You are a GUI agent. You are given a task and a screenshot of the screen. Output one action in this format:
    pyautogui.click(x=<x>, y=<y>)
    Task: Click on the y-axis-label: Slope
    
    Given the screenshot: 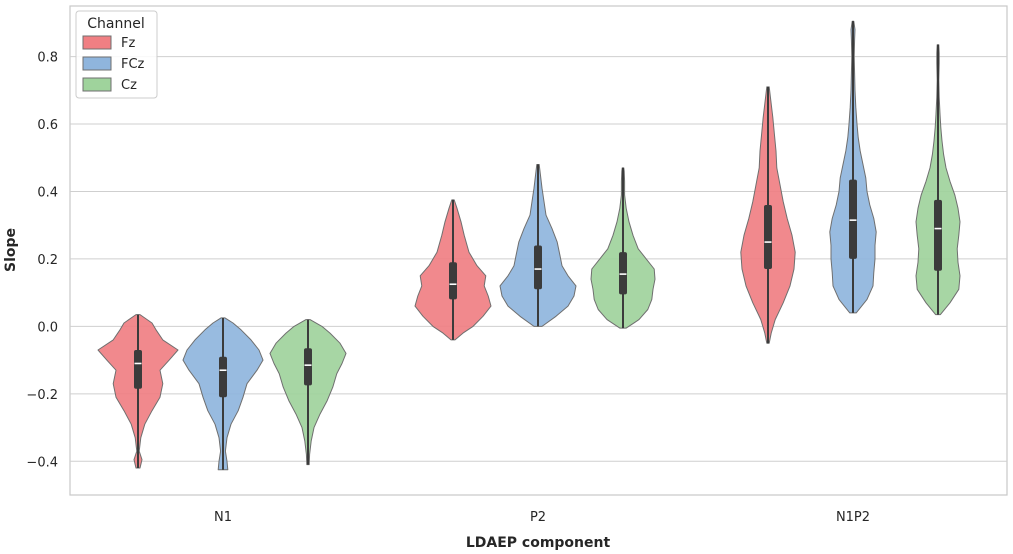 What is the action you would take?
    pyautogui.click(x=11, y=250)
    